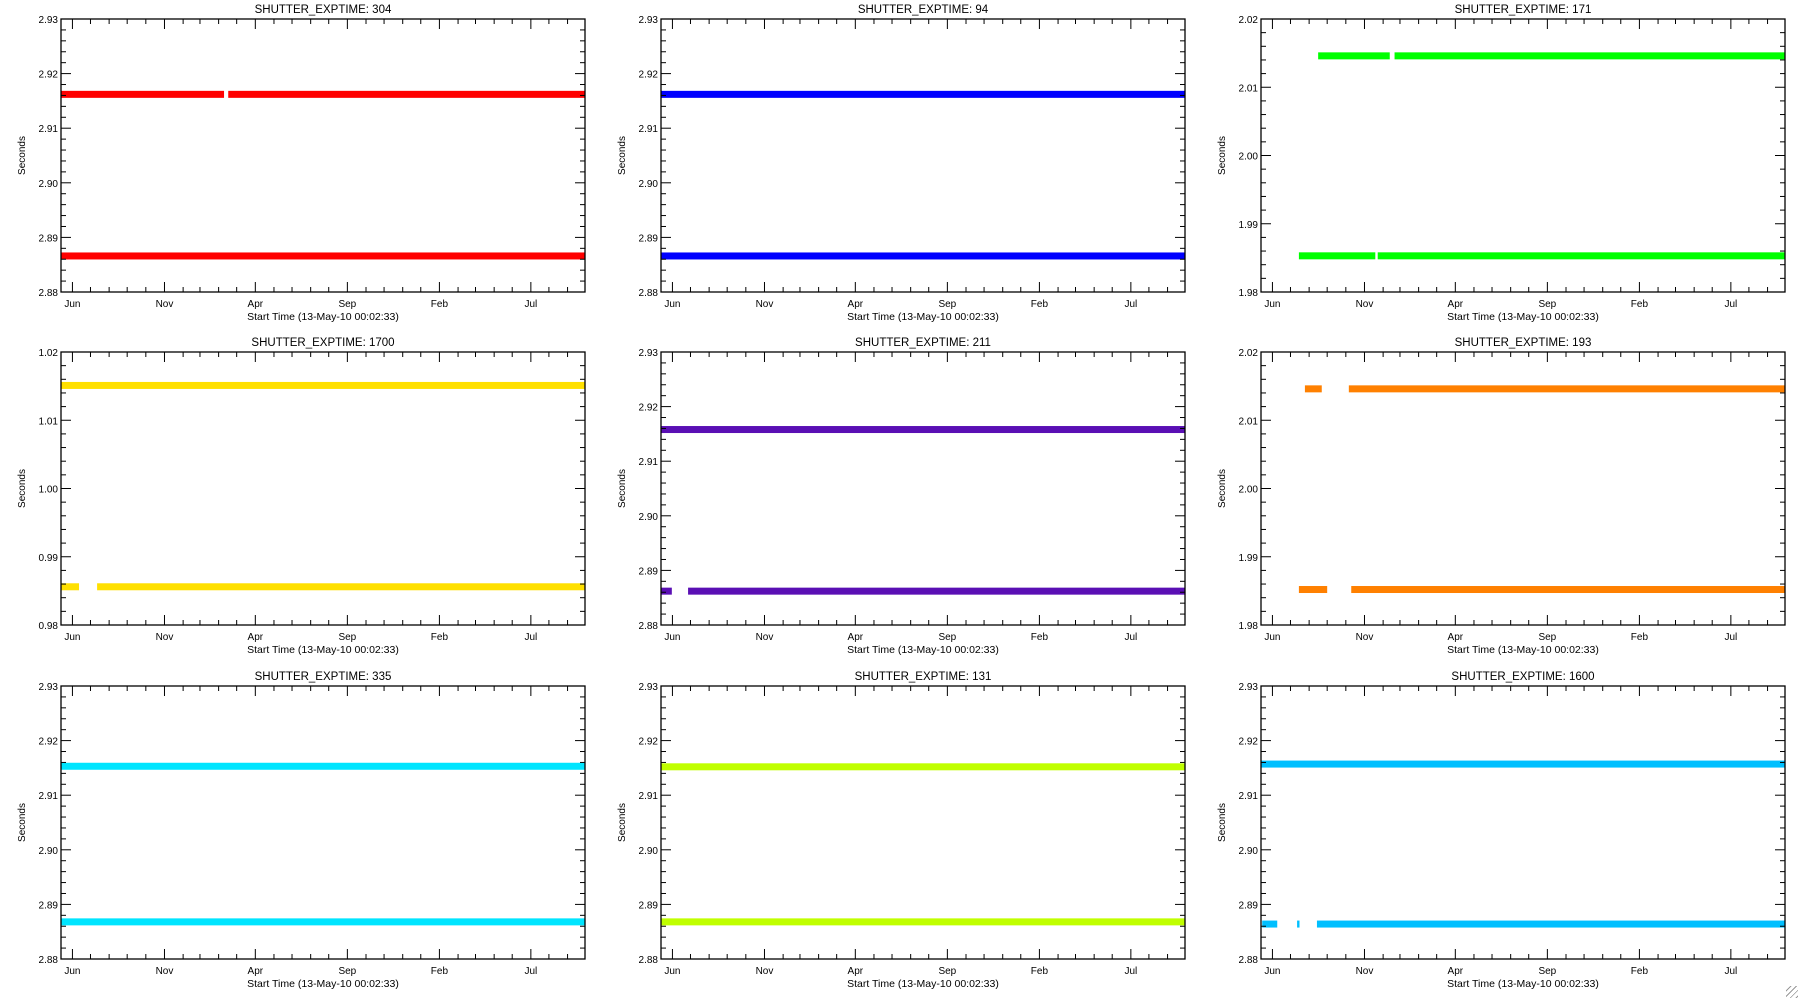 The width and height of the screenshot is (1800, 1001). I want to click on y-tick-label: 0.98, so click(49, 626).